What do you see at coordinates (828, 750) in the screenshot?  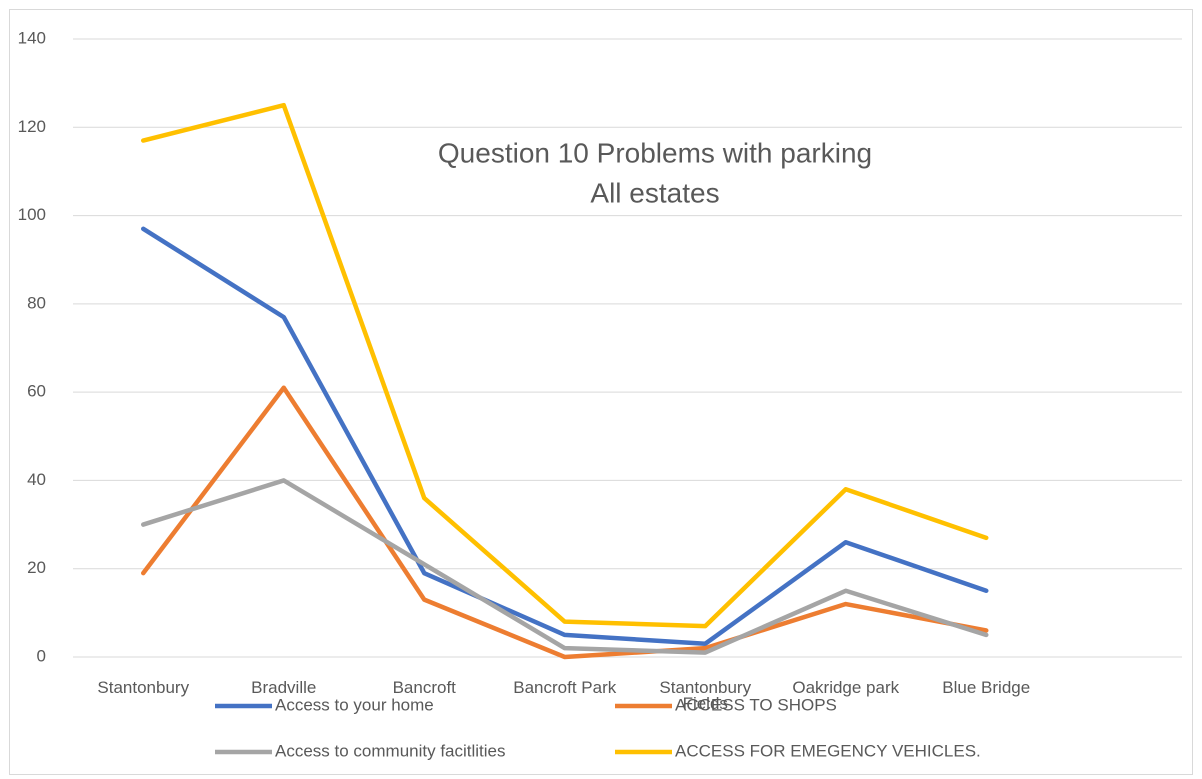 I see `legend-label: ACCESS FOR EMEGENCY VEHICLES.` at bounding box center [828, 750].